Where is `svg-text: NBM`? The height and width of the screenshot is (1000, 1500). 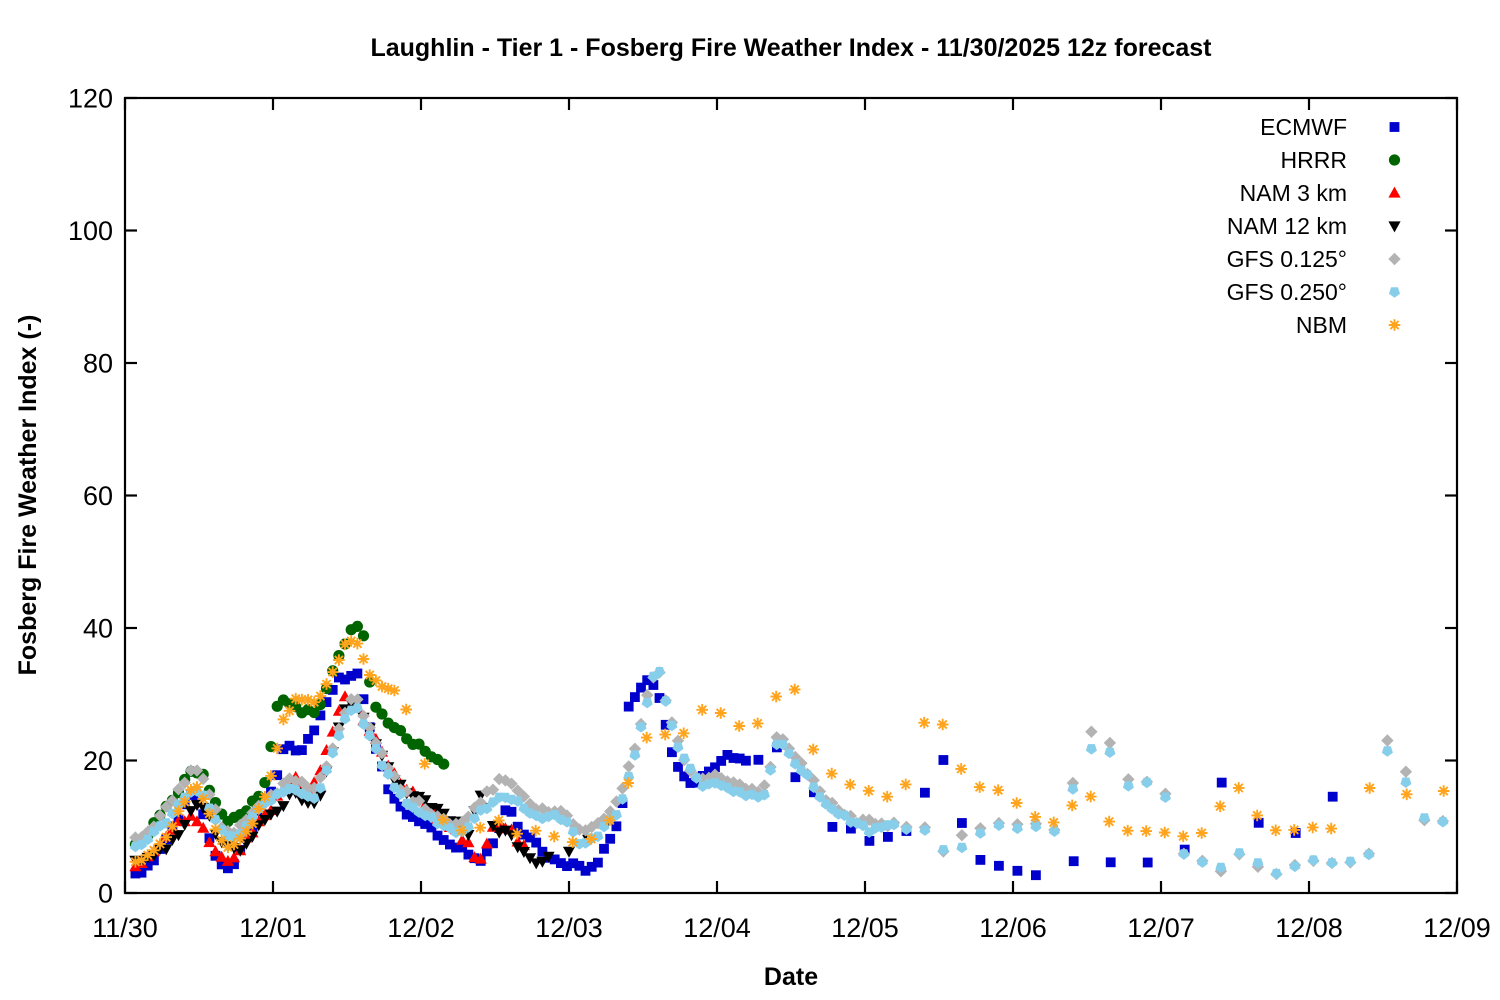 svg-text: NBM is located at coordinates (1321, 325).